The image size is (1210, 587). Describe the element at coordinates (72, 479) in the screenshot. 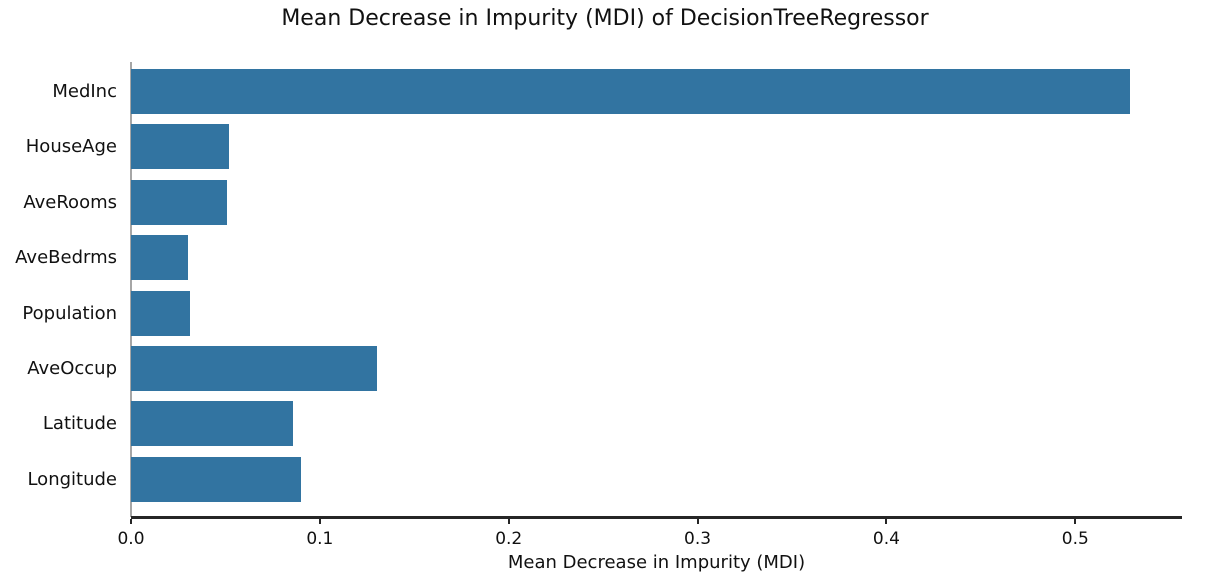

I see `category-label-longitude: Longitude` at that location.